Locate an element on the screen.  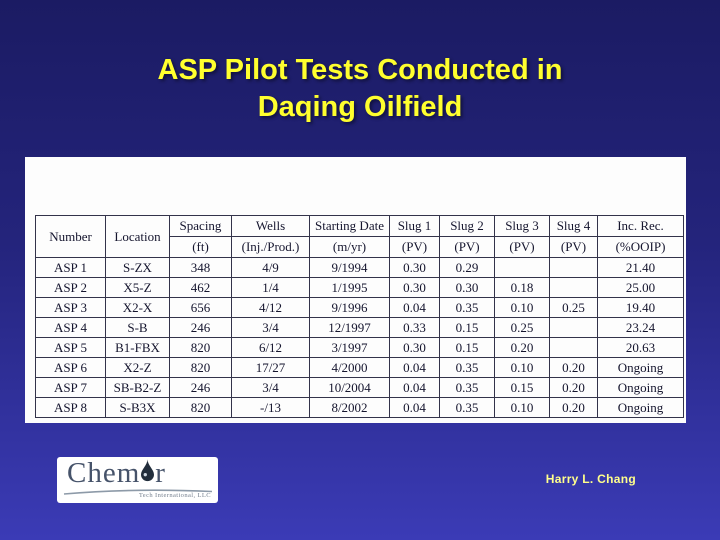
table-cell: -/13 is located at coordinates (270, 407).